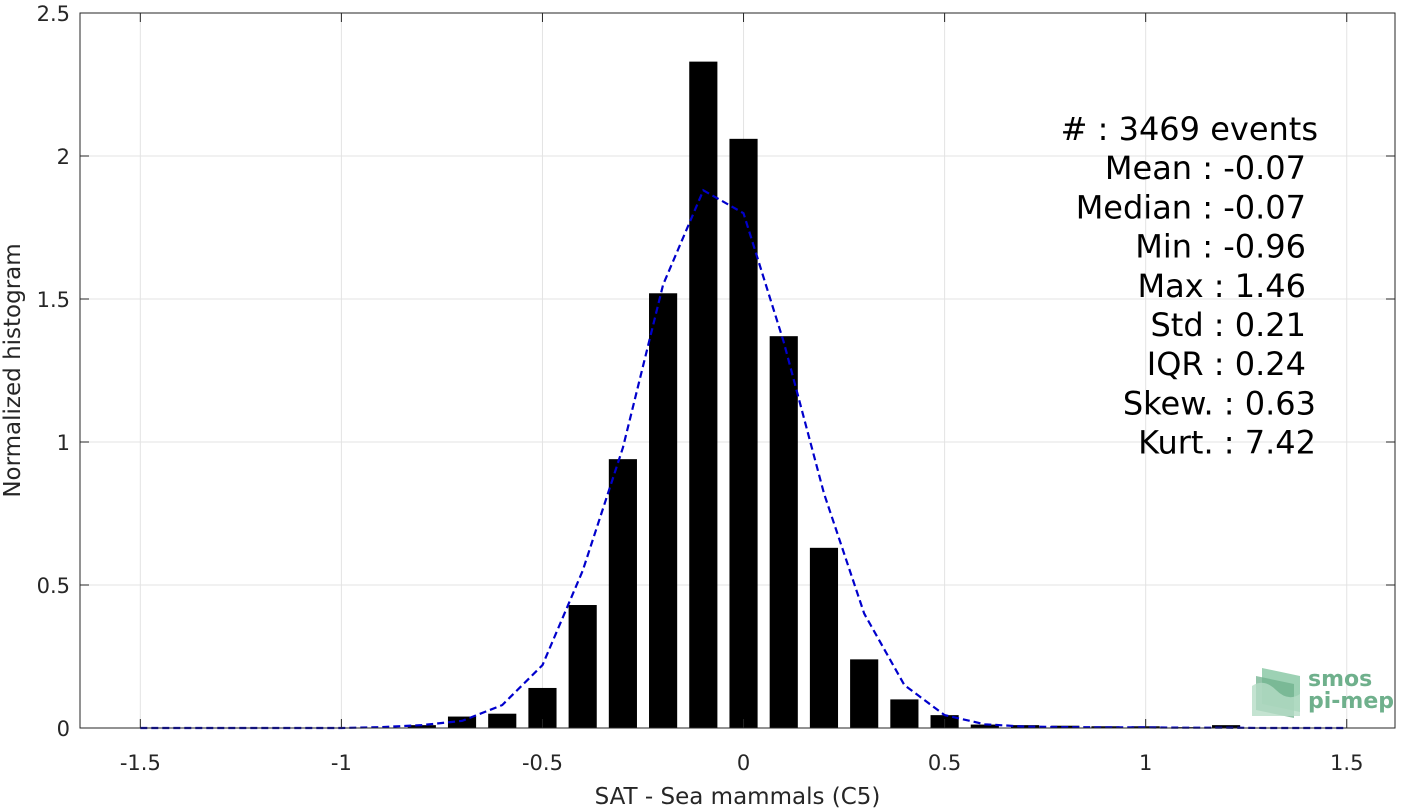 The height and width of the screenshot is (809, 1408). I want to click on y-tick-label: 1.5, so click(53, 300).